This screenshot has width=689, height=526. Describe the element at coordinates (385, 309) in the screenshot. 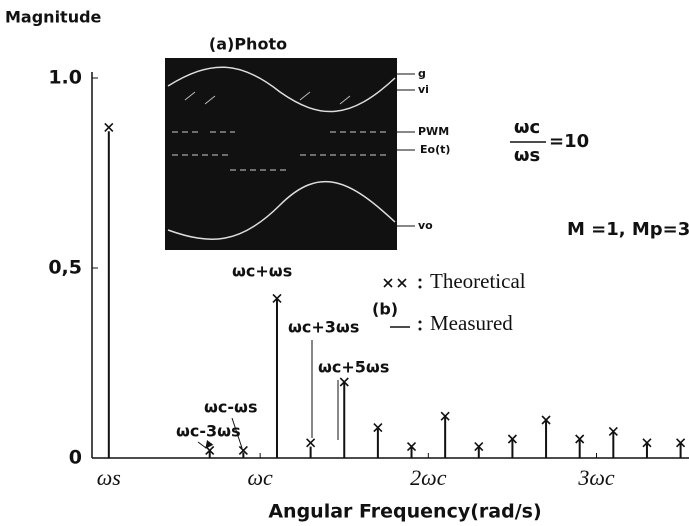

I see `annotation: (b)` at that location.